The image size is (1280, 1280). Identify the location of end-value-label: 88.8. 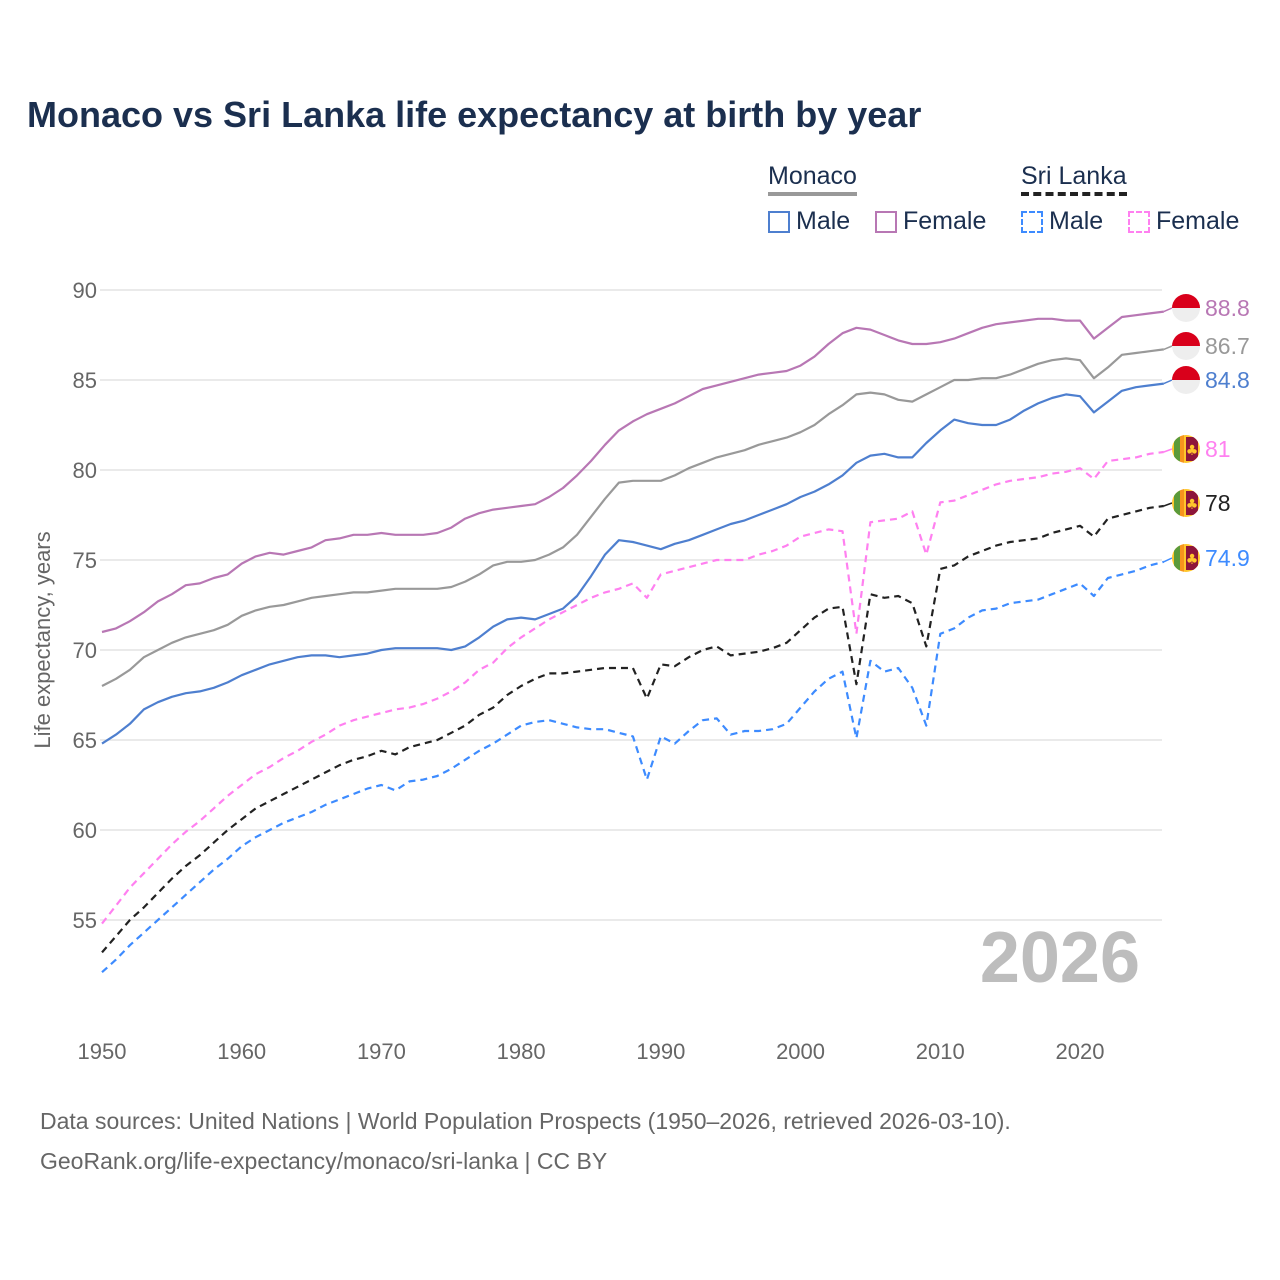
(1227, 308).